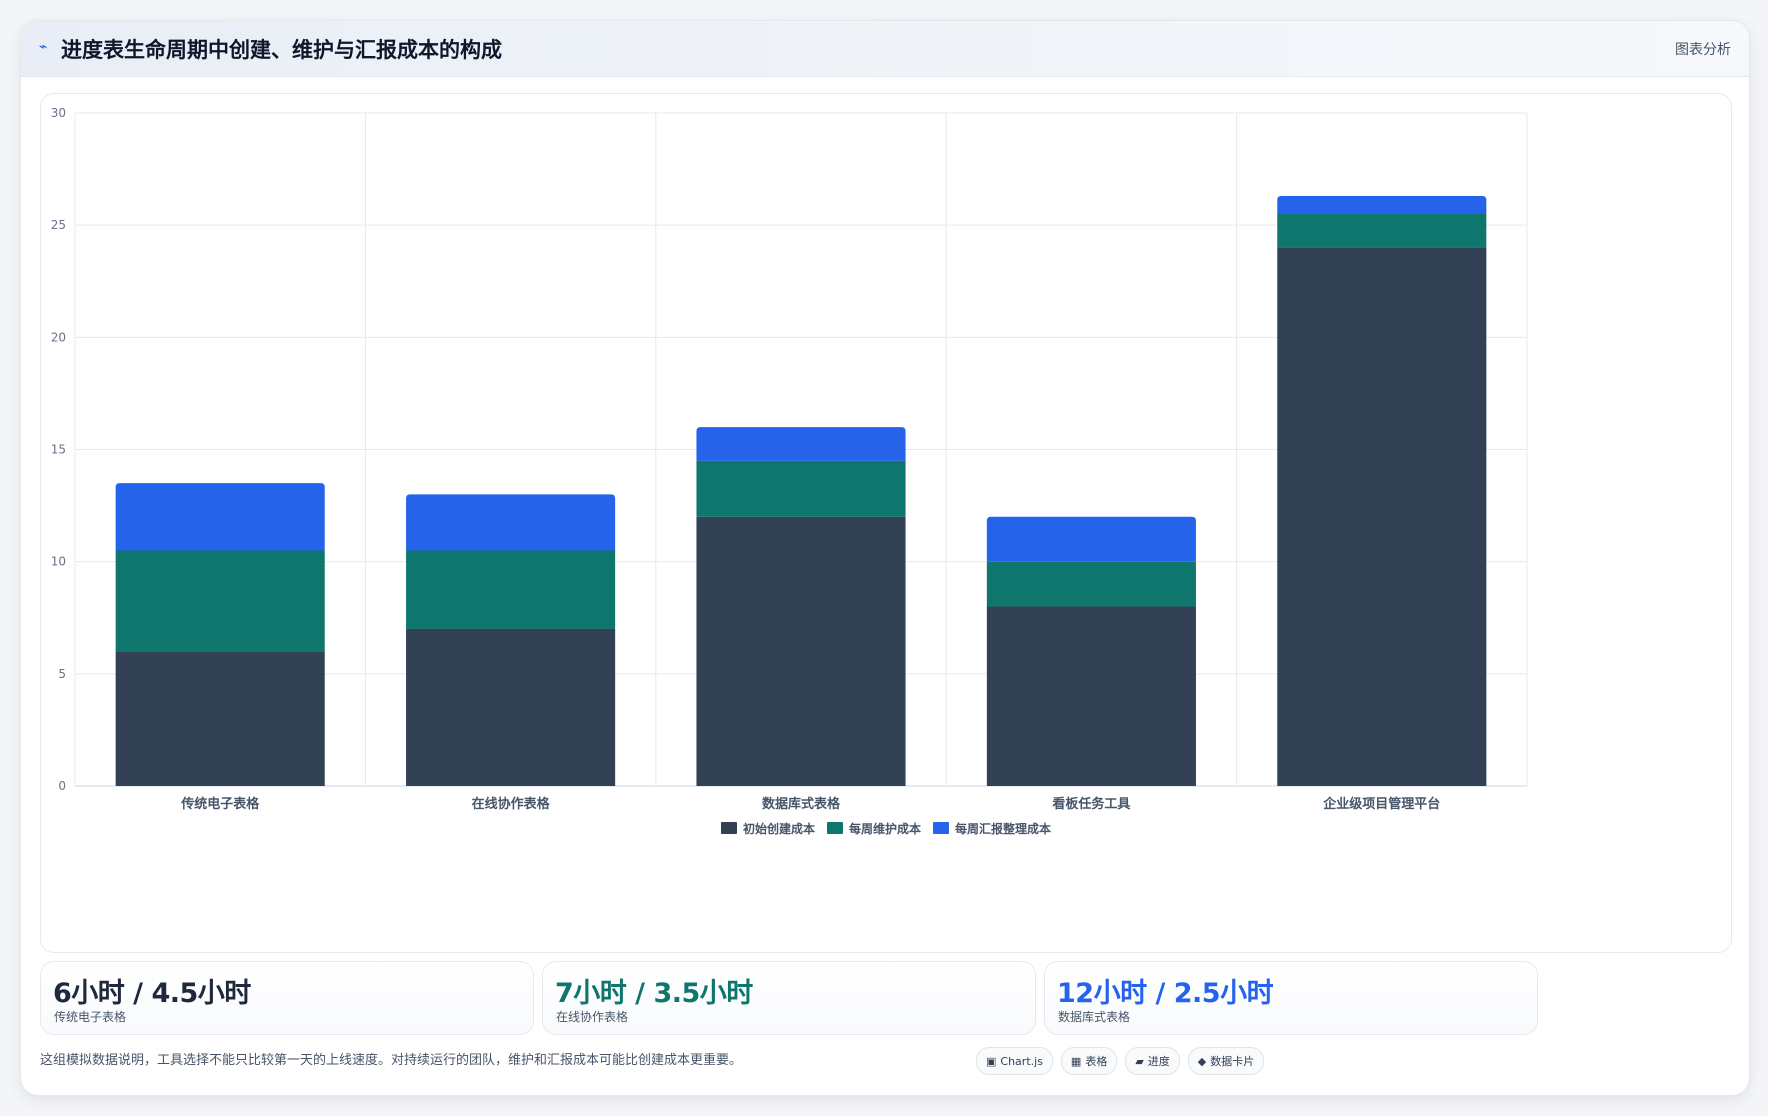 The width and height of the screenshot is (1768, 1116). Describe the element at coordinates (58, 450) in the screenshot. I see `y-tick-label: 15` at that location.